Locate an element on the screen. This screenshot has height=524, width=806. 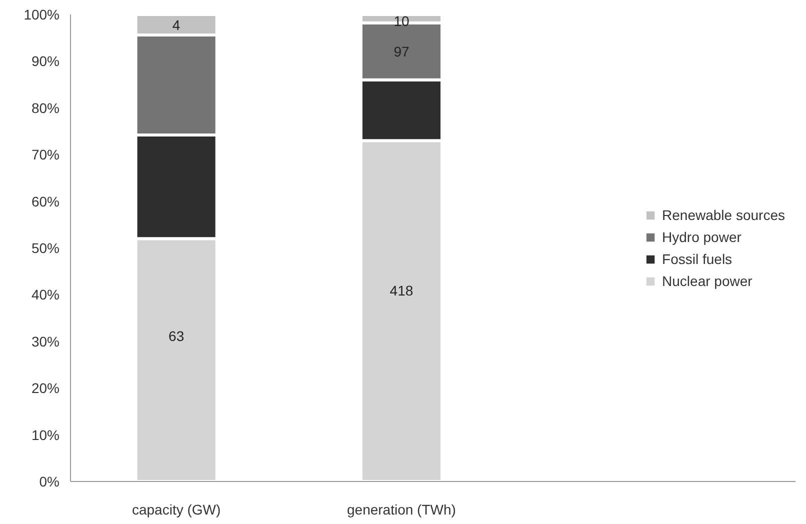
annotation: 4 is located at coordinates (176, 24).